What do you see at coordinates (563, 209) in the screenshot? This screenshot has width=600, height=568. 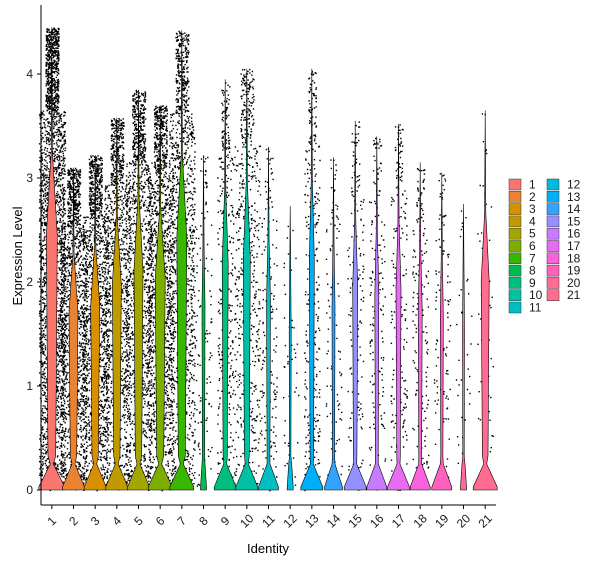 I see `legend-item-14: 14` at bounding box center [563, 209].